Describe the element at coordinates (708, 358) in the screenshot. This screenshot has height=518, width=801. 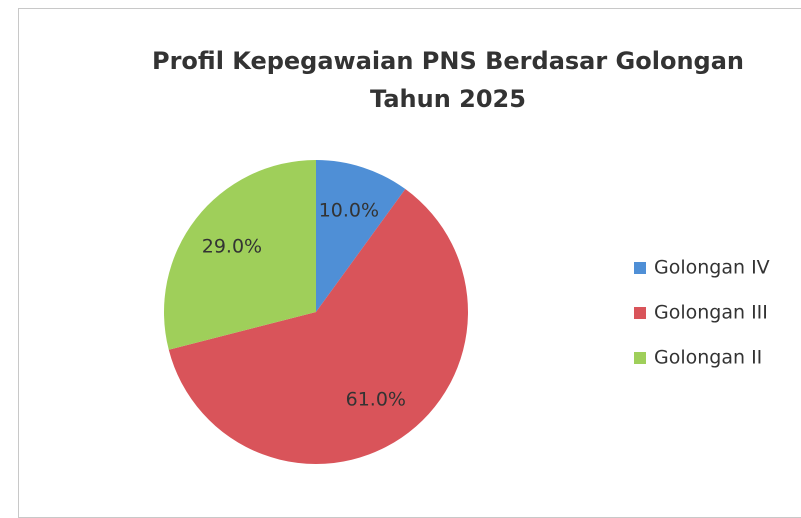
I see `legend-label: Golongan II` at that location.